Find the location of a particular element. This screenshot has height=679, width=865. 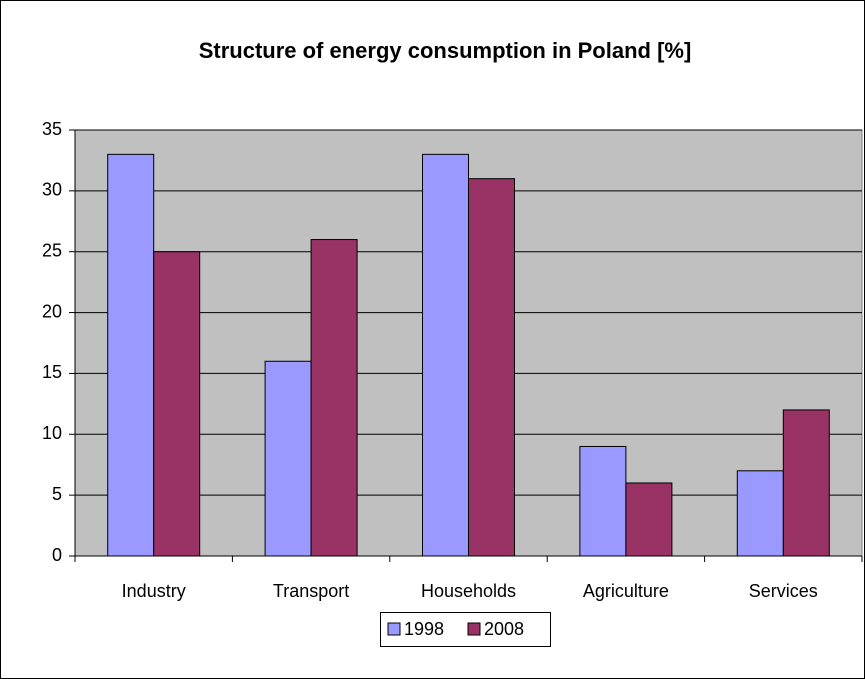

y-tick-label: 30 is located at coordinates (52, 190).